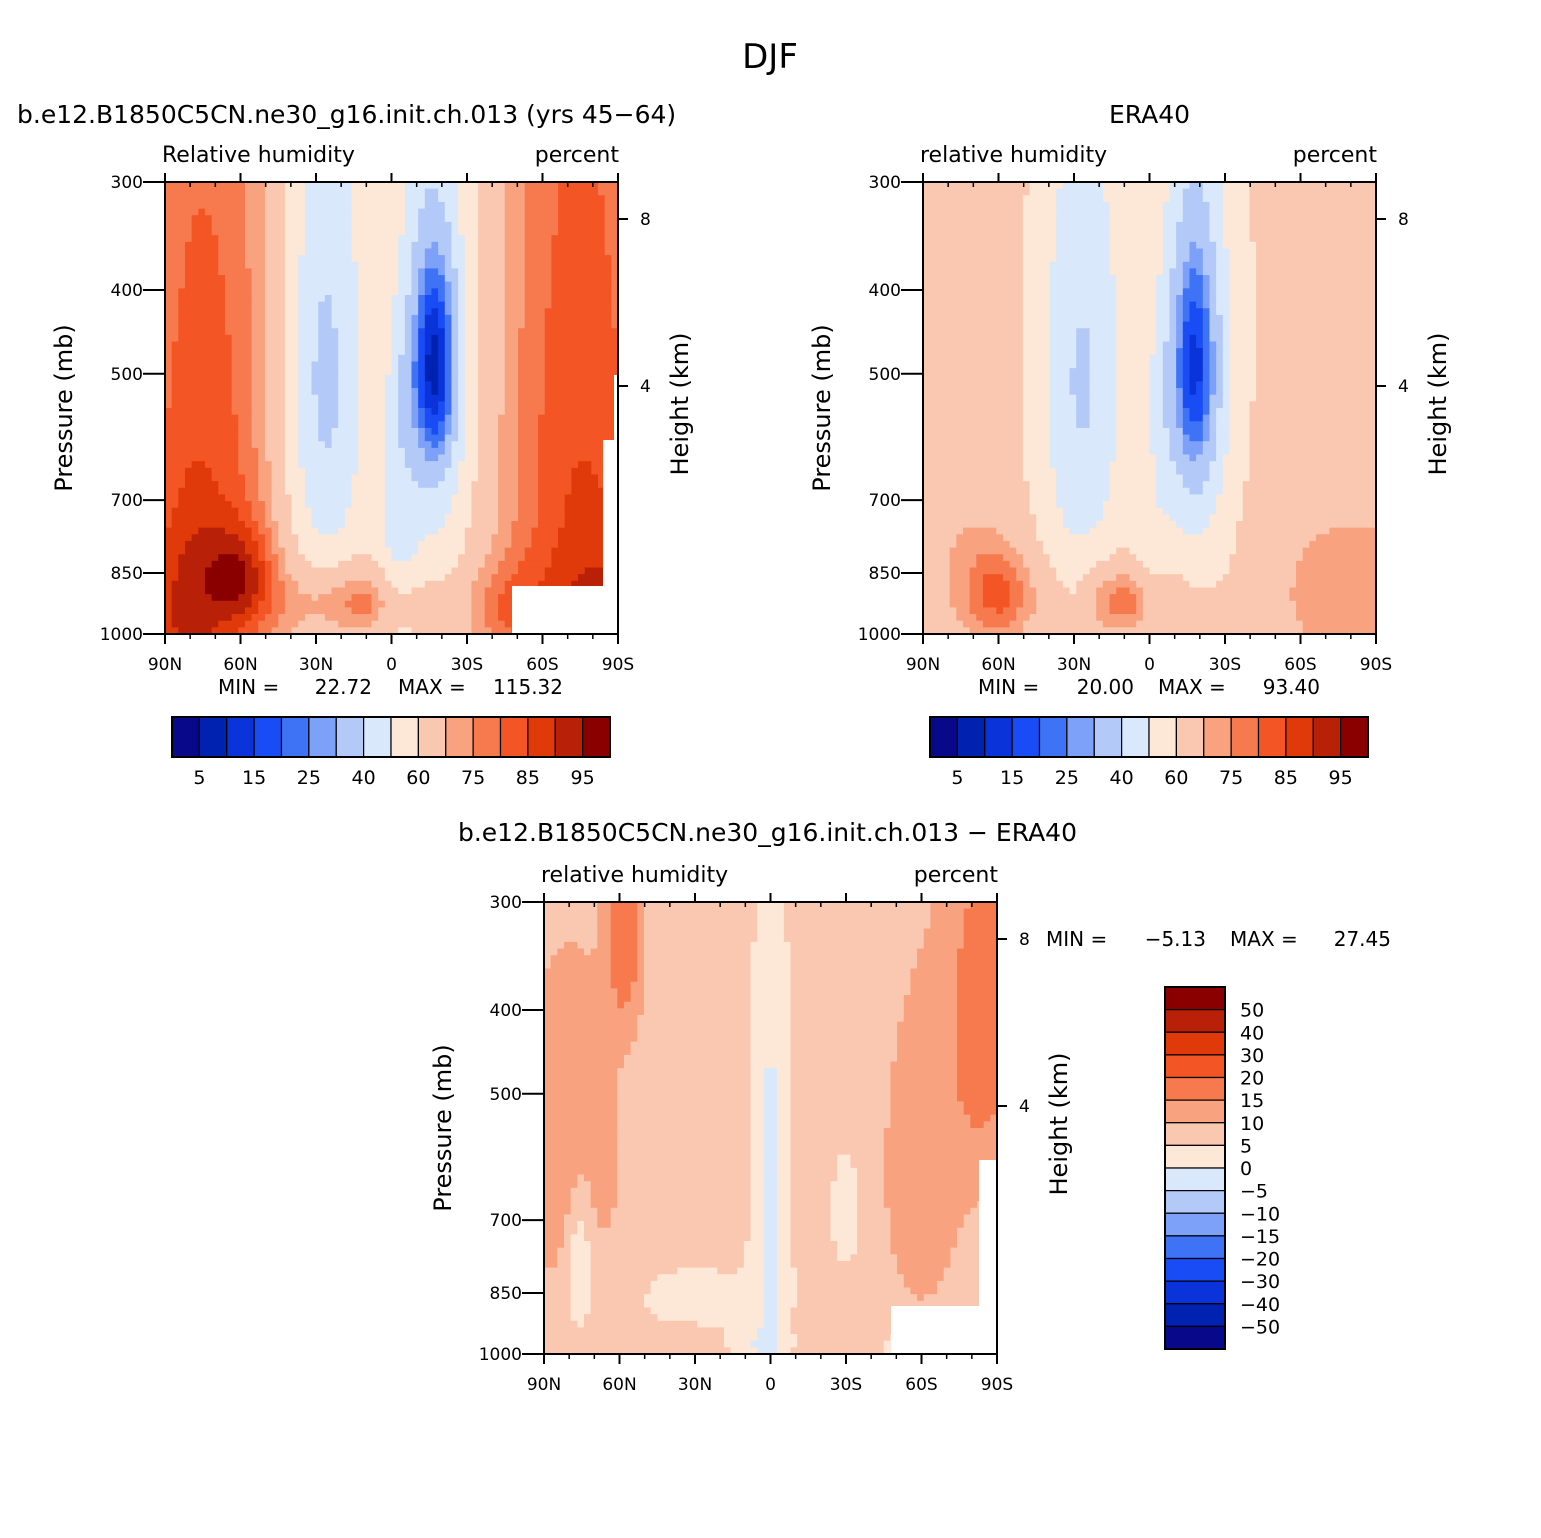 This screenshot has height=1538, width=1541. I want to click on y-tick-label: 500, so click(506, 1095).